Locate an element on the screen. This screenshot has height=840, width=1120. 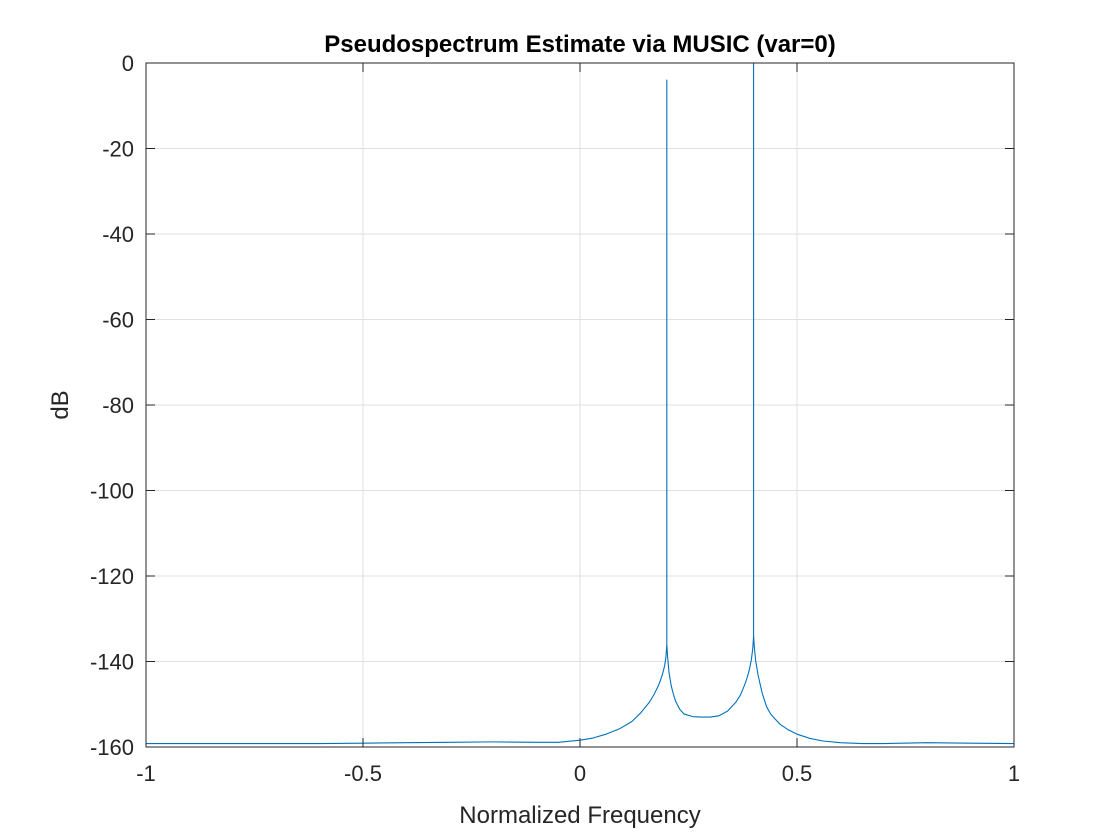
y-tick-label: 0 is located at coordinates (128, 63).